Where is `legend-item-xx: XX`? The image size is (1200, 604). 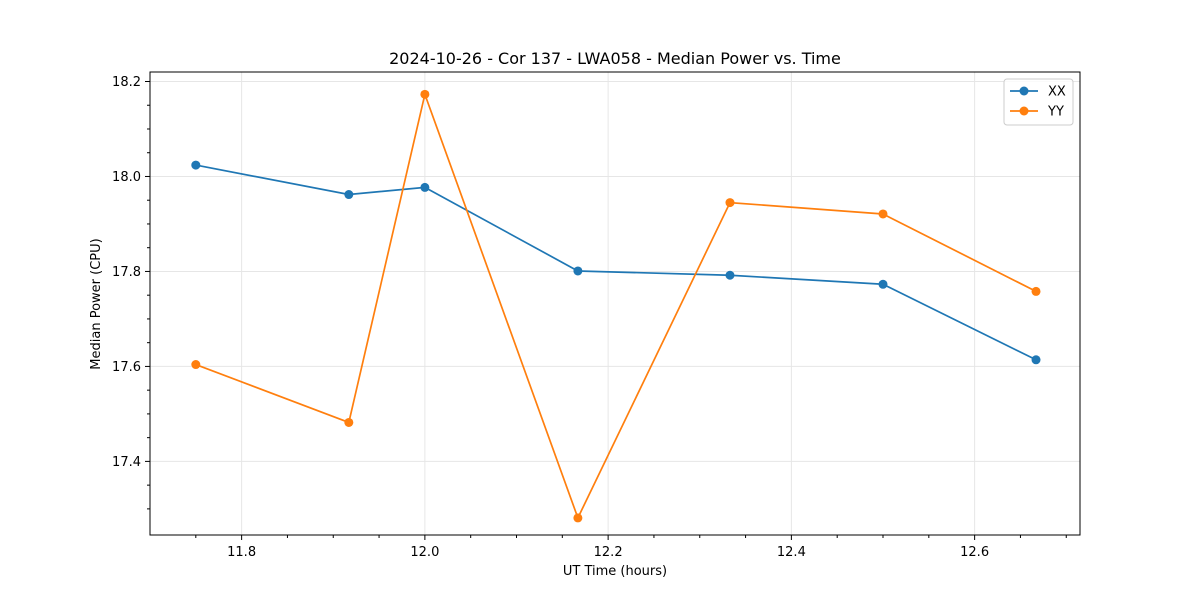 legend-item-xx: XX is located at coordinates (1038, 92).